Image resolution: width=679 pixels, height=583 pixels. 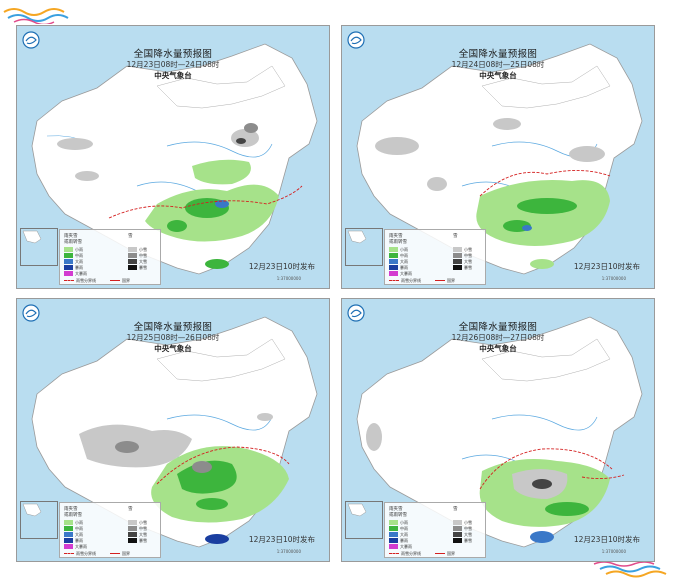 What do you see at coordinates (630, 569) in the screenshot?
I see `decor-wave-bottom` at bounding box center [630, 569].